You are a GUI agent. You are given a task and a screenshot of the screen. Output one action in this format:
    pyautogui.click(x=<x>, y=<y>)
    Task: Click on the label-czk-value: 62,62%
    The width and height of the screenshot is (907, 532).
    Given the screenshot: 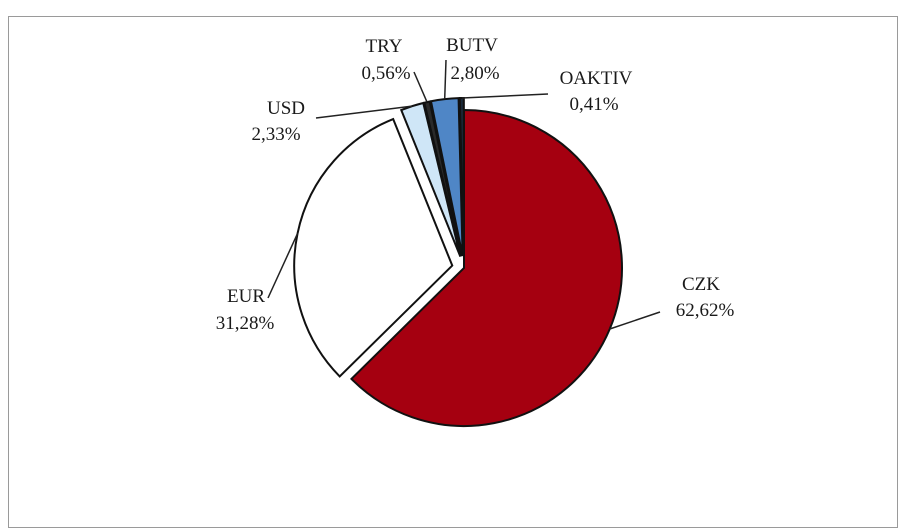 What is the action you would take?
    pyautogui.click(x=705, y=310)
    